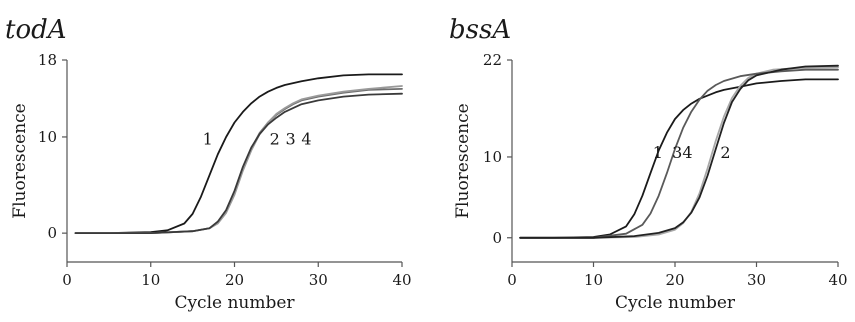  What do you see at coordinates (47, 60) in the screenshot?
I see `y-tick-label: 18` at bounding box center [47, 60].